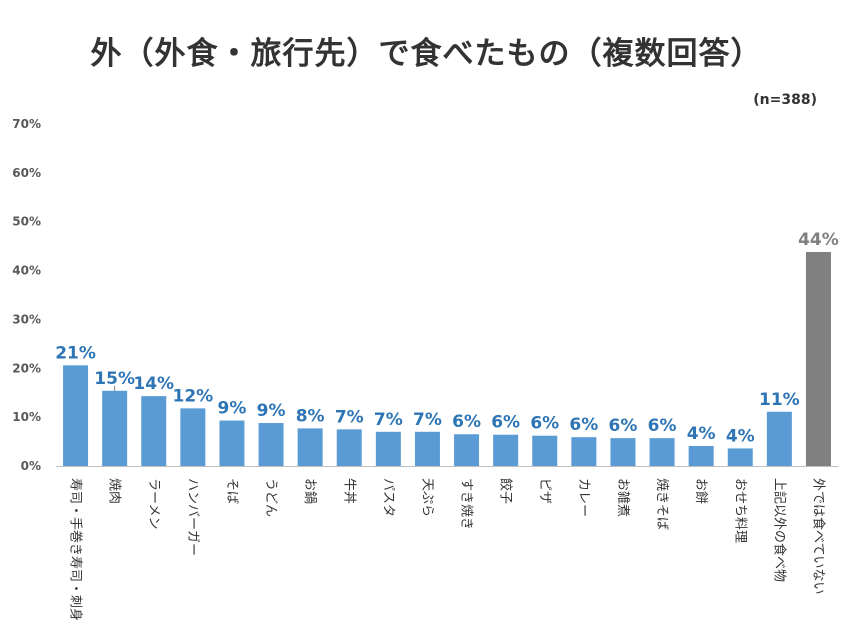  I want to click on y-tick-label: 10%, so click(26, 417).